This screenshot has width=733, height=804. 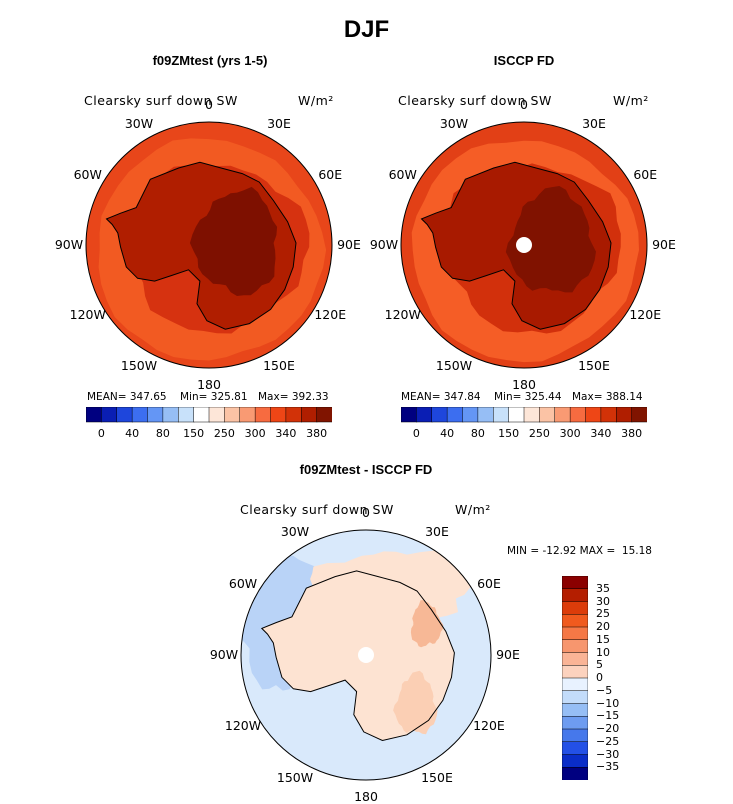 What do you see at coordinates (317, 433) in the screenshot?
I see `colorbar-tick-label: 380` at bounding box center [317, 433].